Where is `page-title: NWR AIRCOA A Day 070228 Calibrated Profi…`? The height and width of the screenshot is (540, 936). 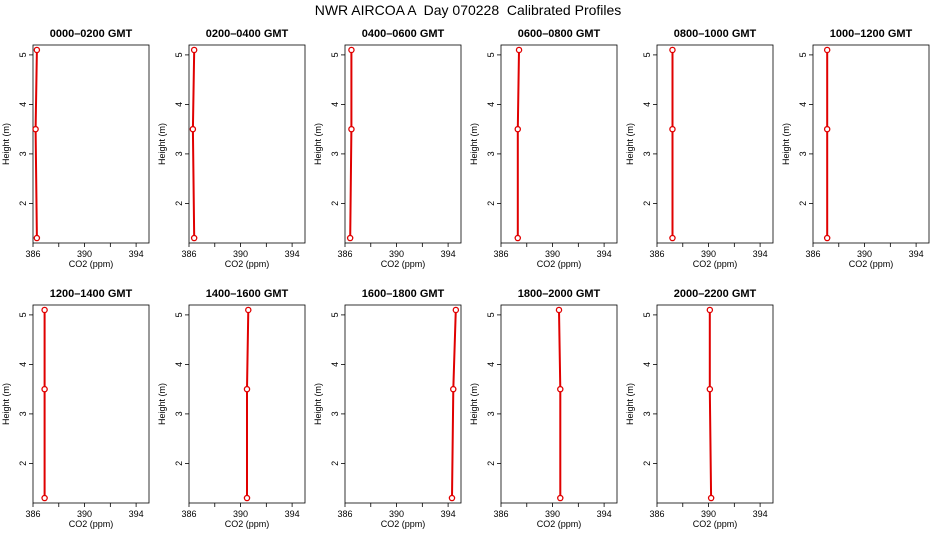 page-title: NWR AIRCOA A Day 070228 Calibrated Profi… is located at coordinates (468, 10).